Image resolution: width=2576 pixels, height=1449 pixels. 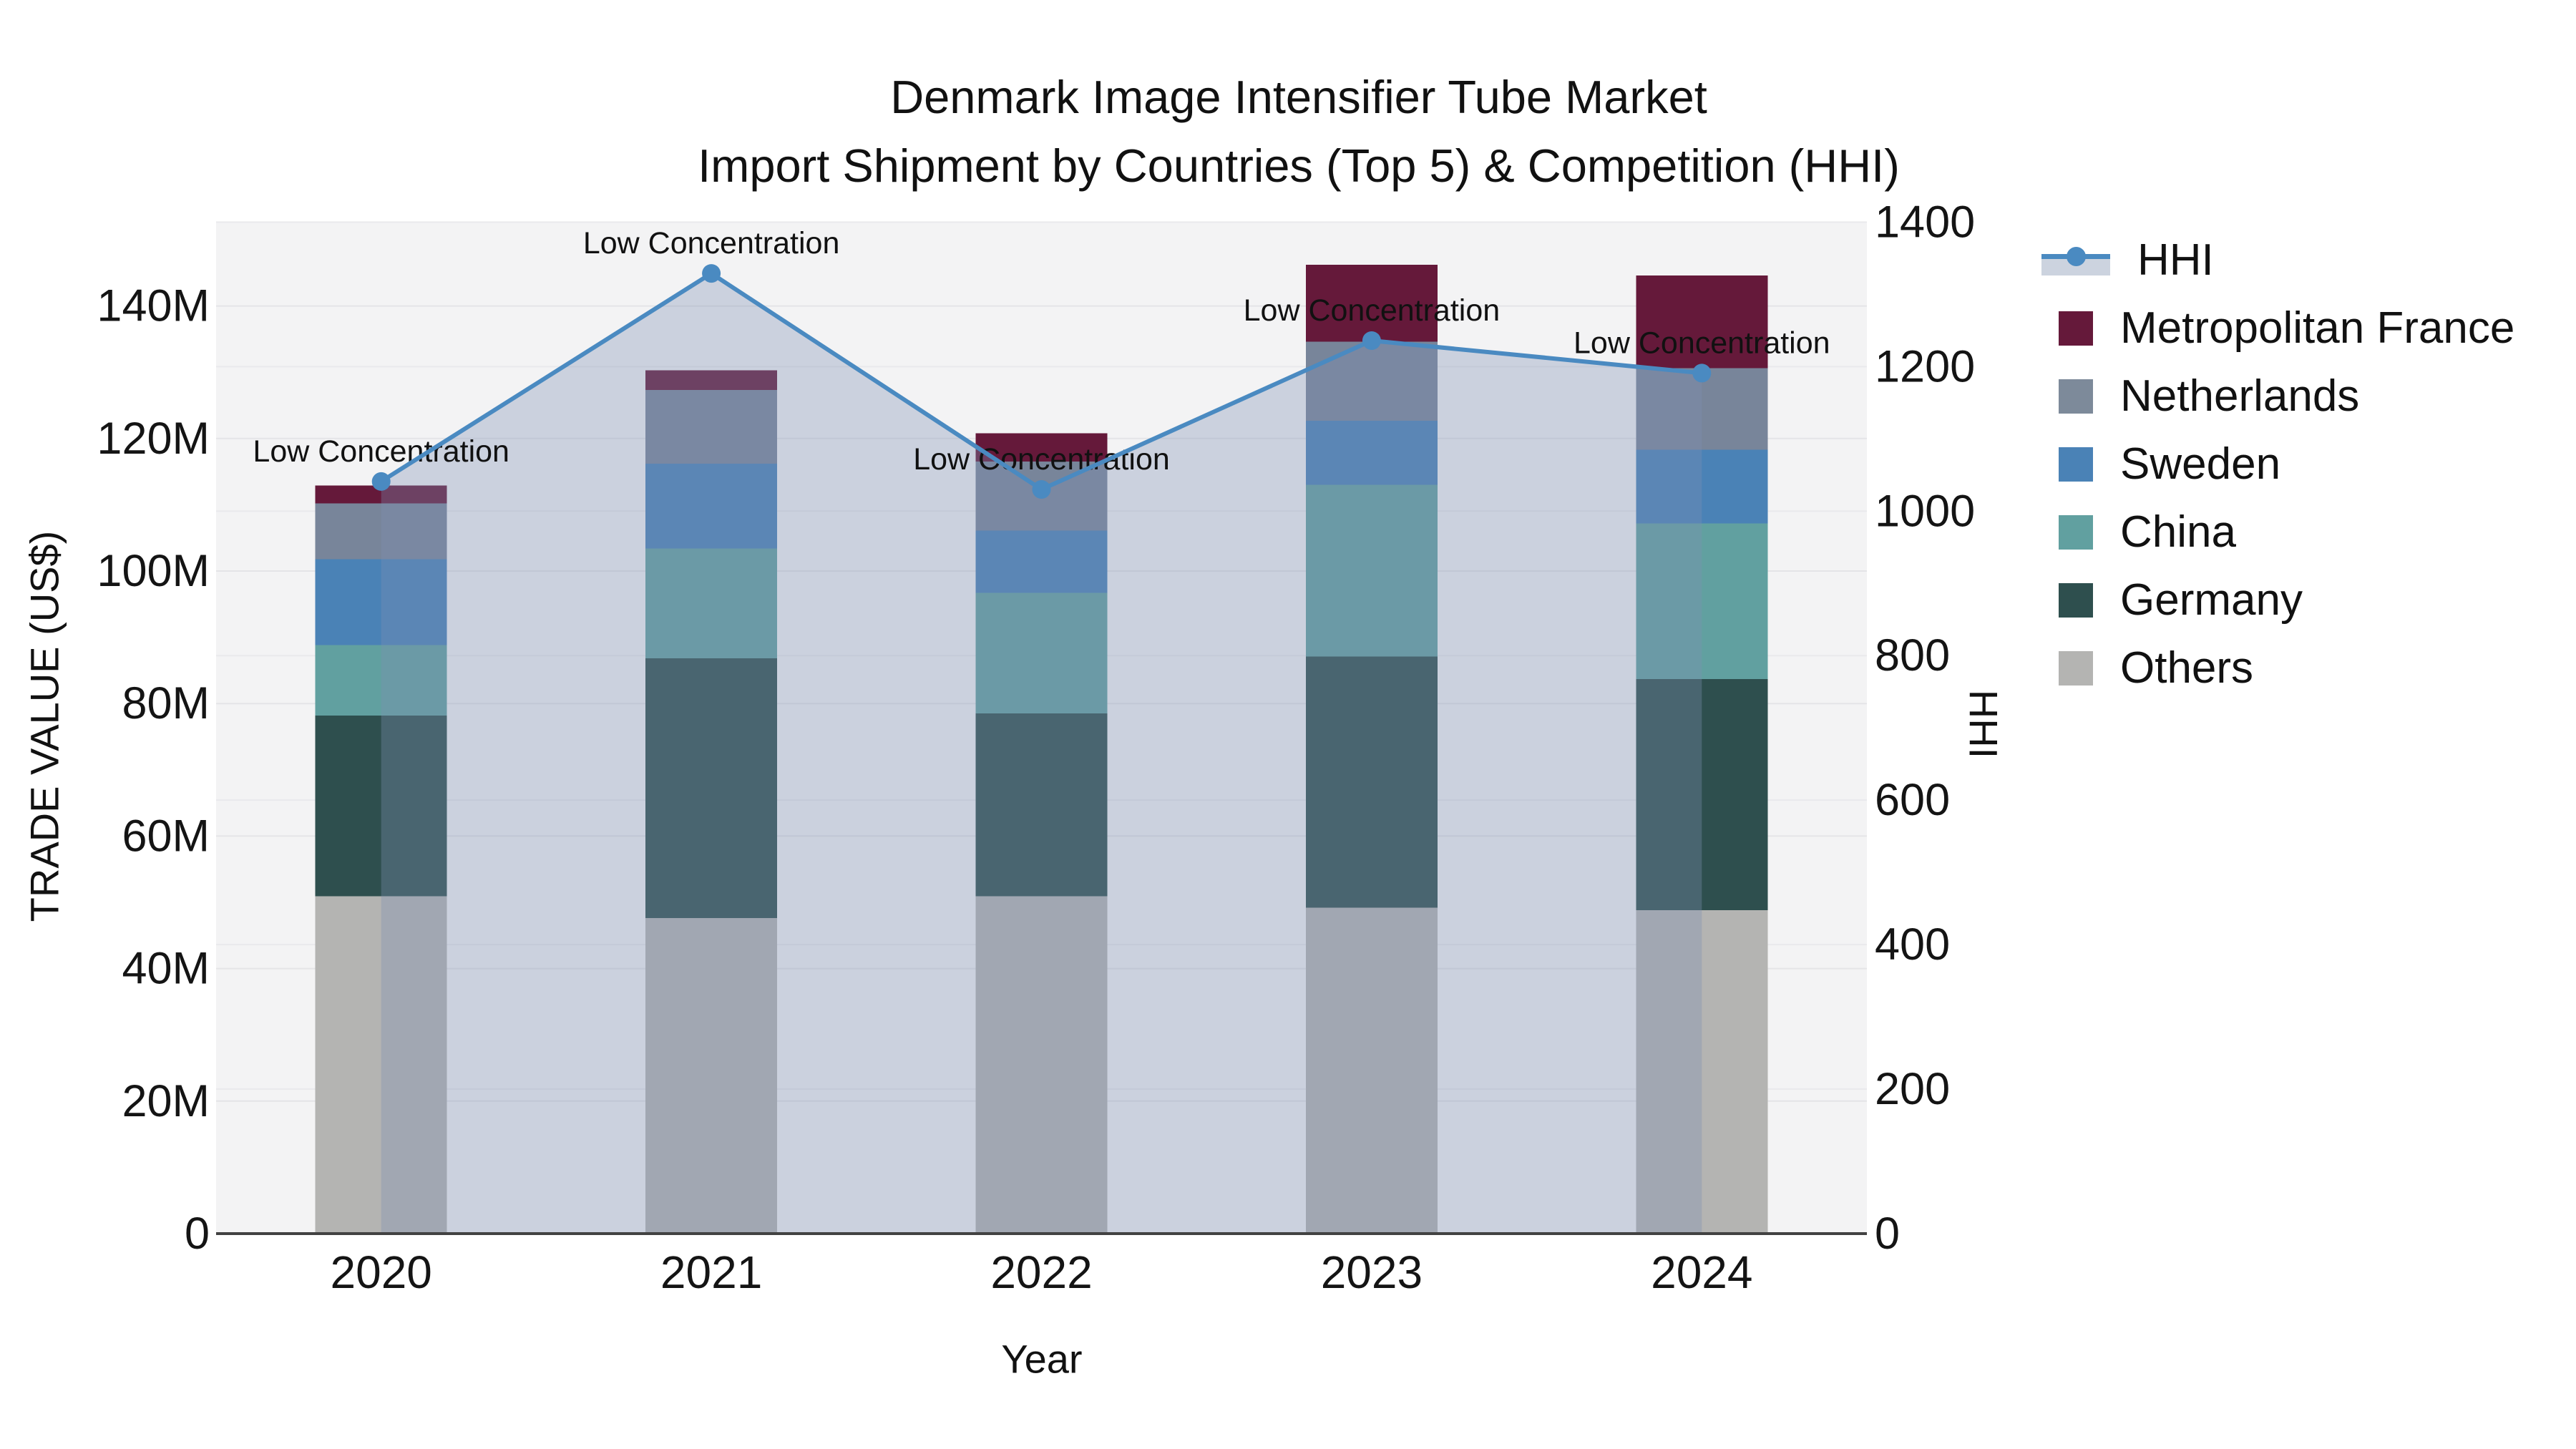 I want to click on legend-item-label: Metropolitan France, so click(x=2317, y=328).